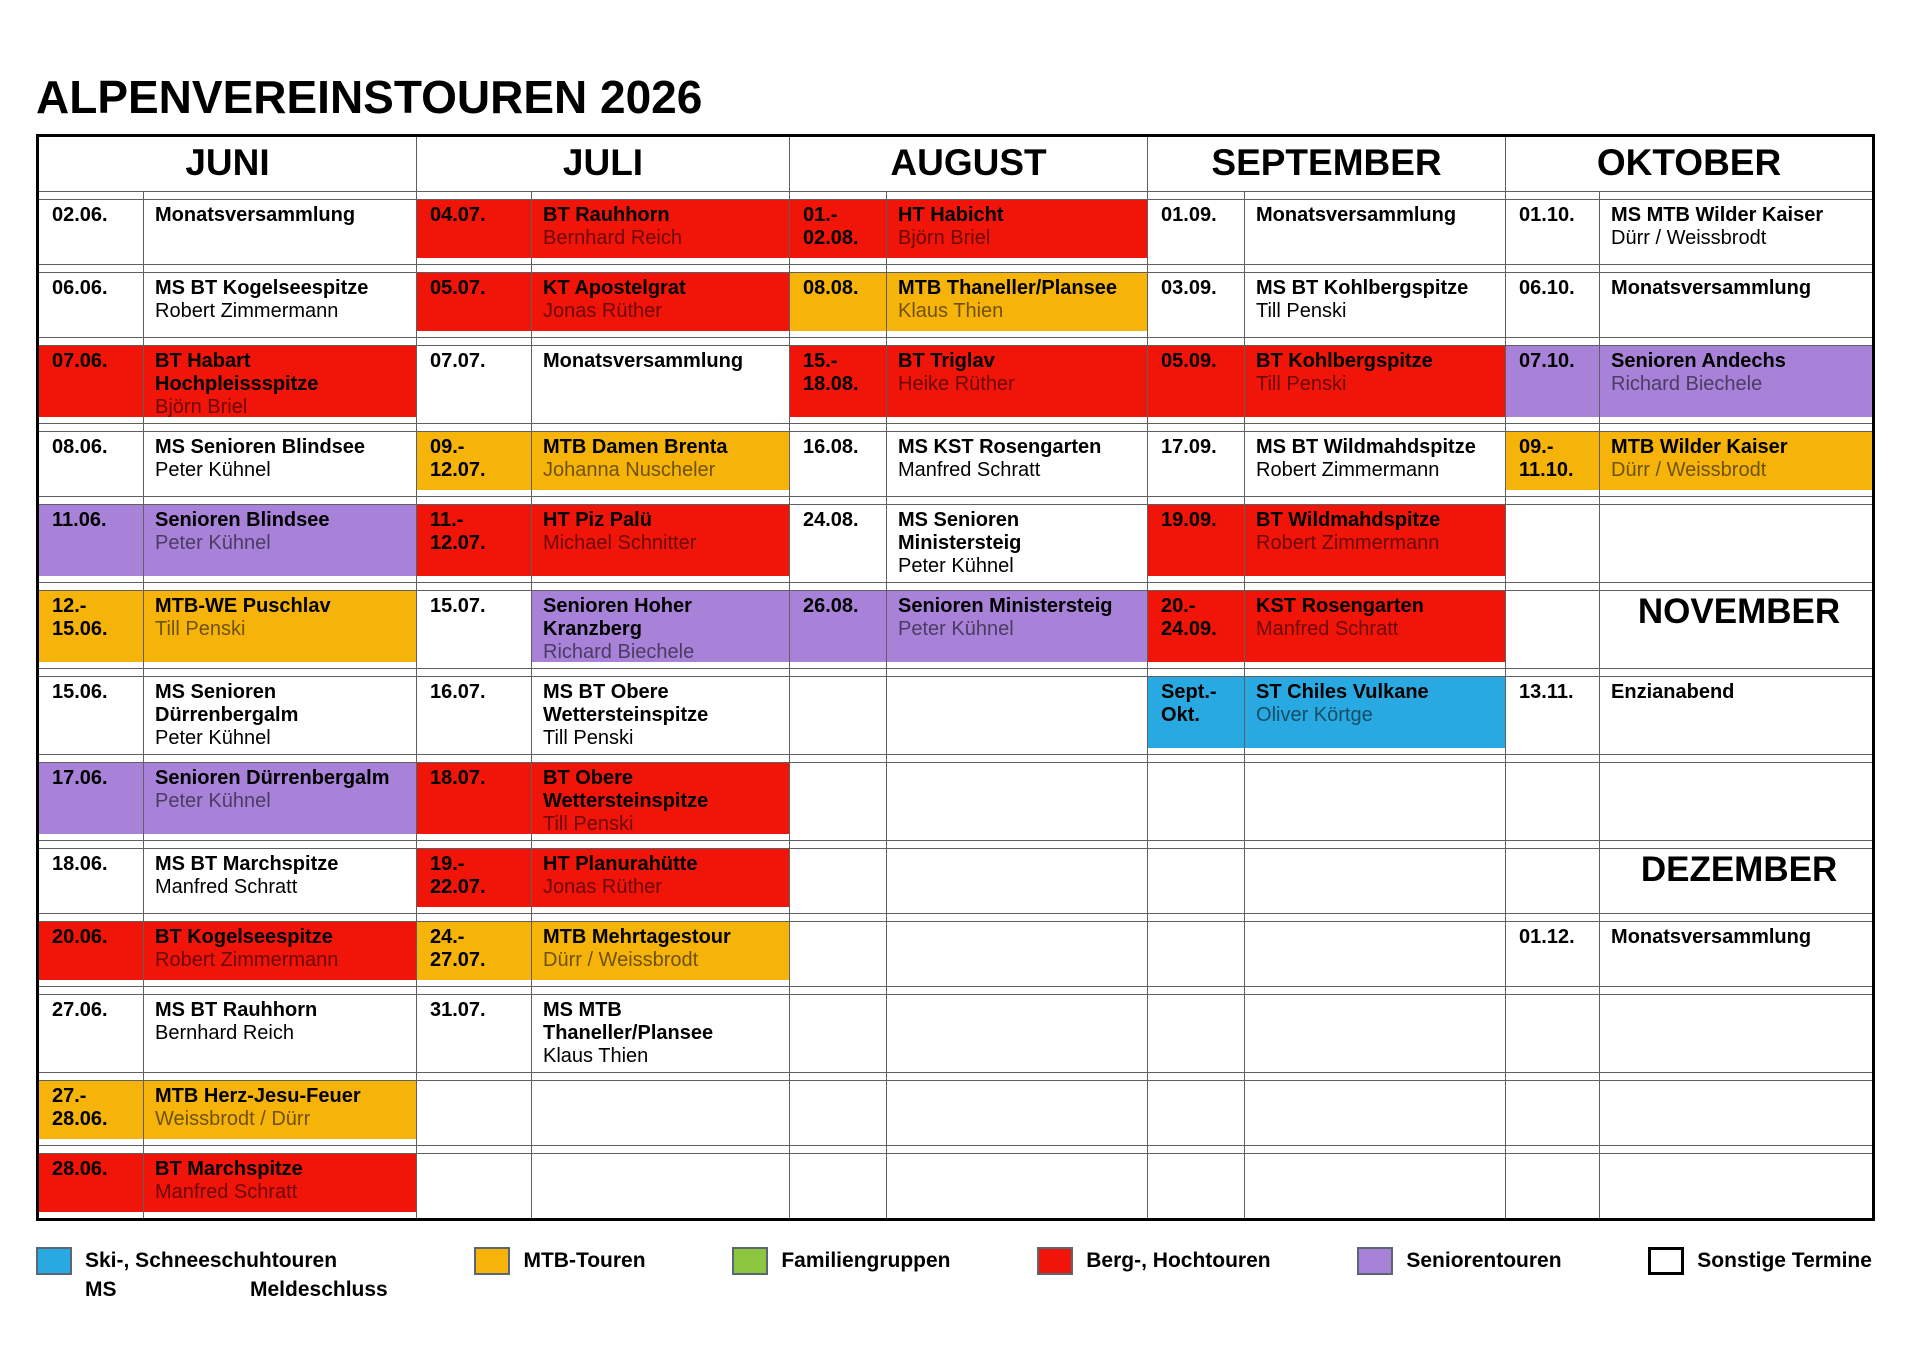 This screenshot has width=1920, height=1357. Describe the element at coordinates (1154, 1261) in the screenshot. I see `legend-item-main: Berg-, Hochtouren` at that location.